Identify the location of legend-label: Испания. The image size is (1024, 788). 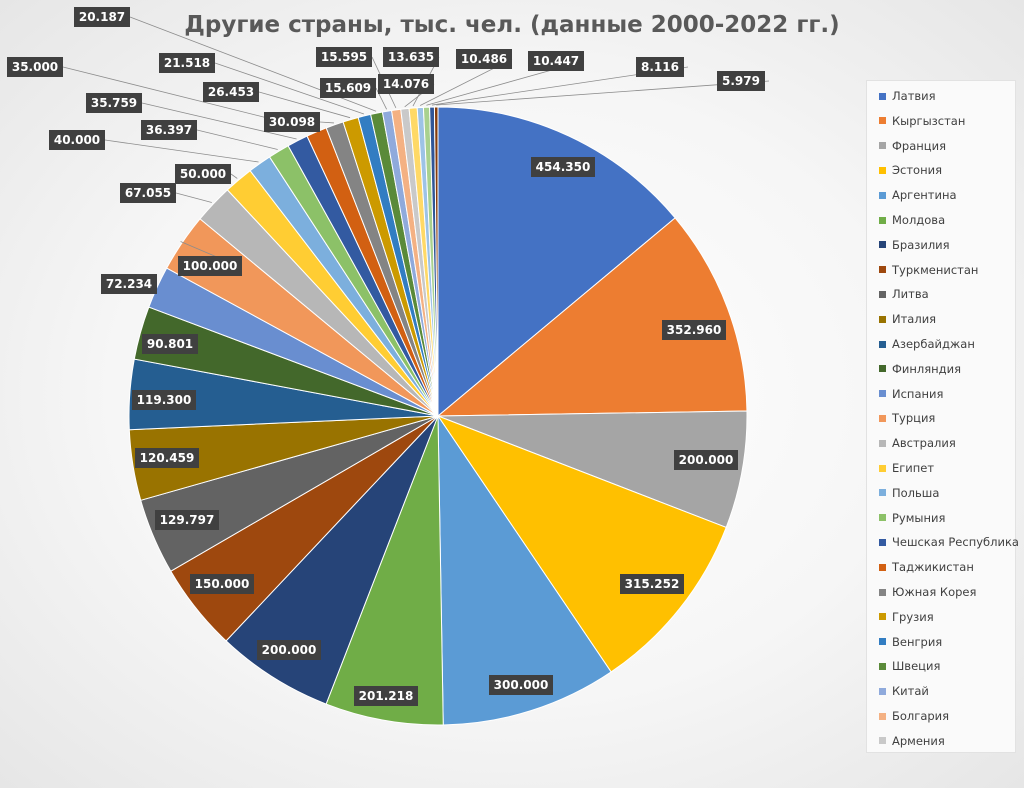
(918, 393).